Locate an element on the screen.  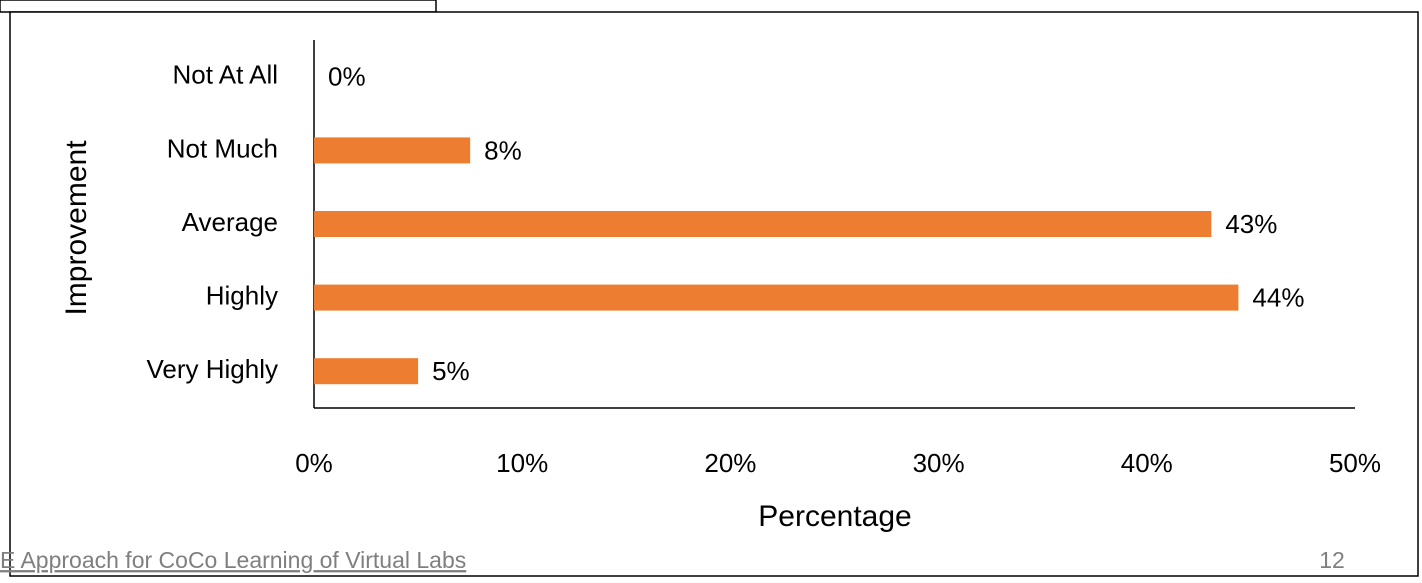
y-tick-label: Very Highly is located at coordinates (213, 369).